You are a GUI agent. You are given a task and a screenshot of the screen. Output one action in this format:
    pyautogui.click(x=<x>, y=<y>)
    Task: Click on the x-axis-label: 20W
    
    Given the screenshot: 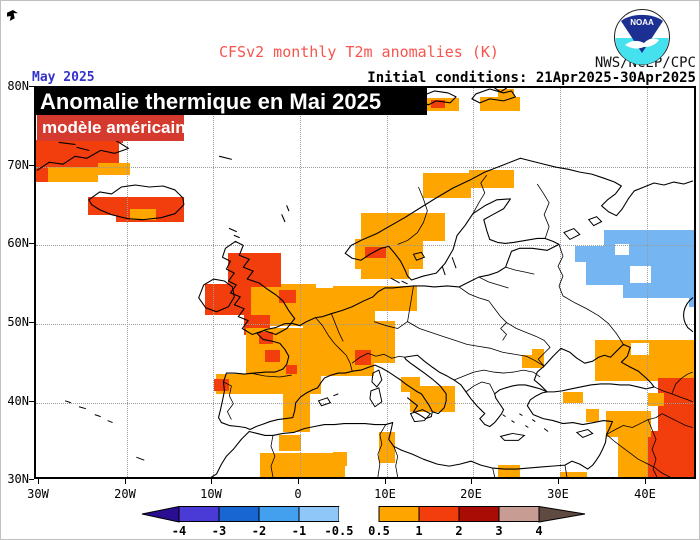 What is the action you would take?
    pyautogui.click(x=125, y=494)
    